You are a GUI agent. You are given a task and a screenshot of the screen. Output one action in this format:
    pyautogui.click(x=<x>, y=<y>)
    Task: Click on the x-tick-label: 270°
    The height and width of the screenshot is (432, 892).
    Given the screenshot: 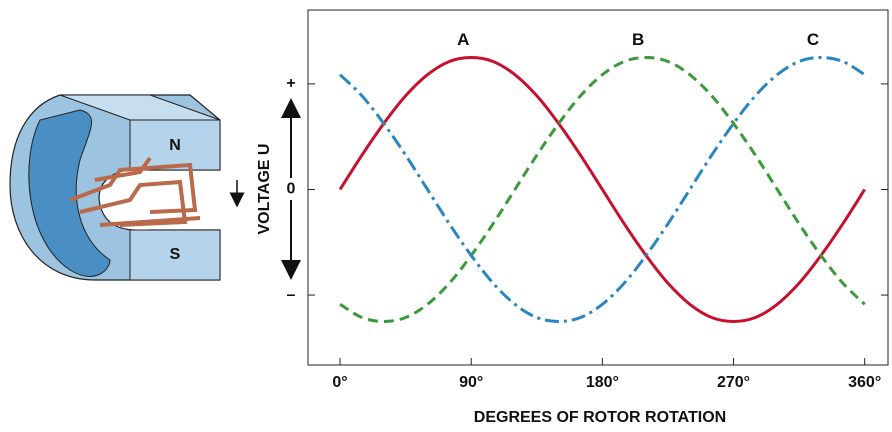 What is the action you would take?
    pyautogui.click(x=733, y=382)
    